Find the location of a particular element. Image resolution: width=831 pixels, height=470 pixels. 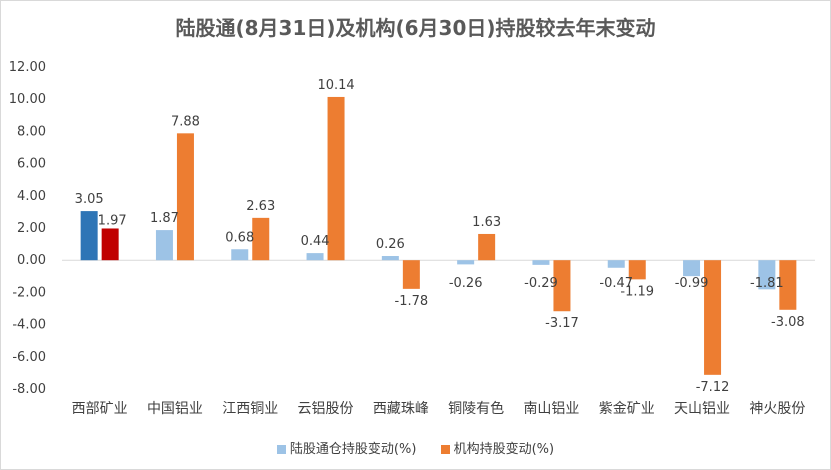

y-tick-label: 10.00 is located at coordinates (27, 99).